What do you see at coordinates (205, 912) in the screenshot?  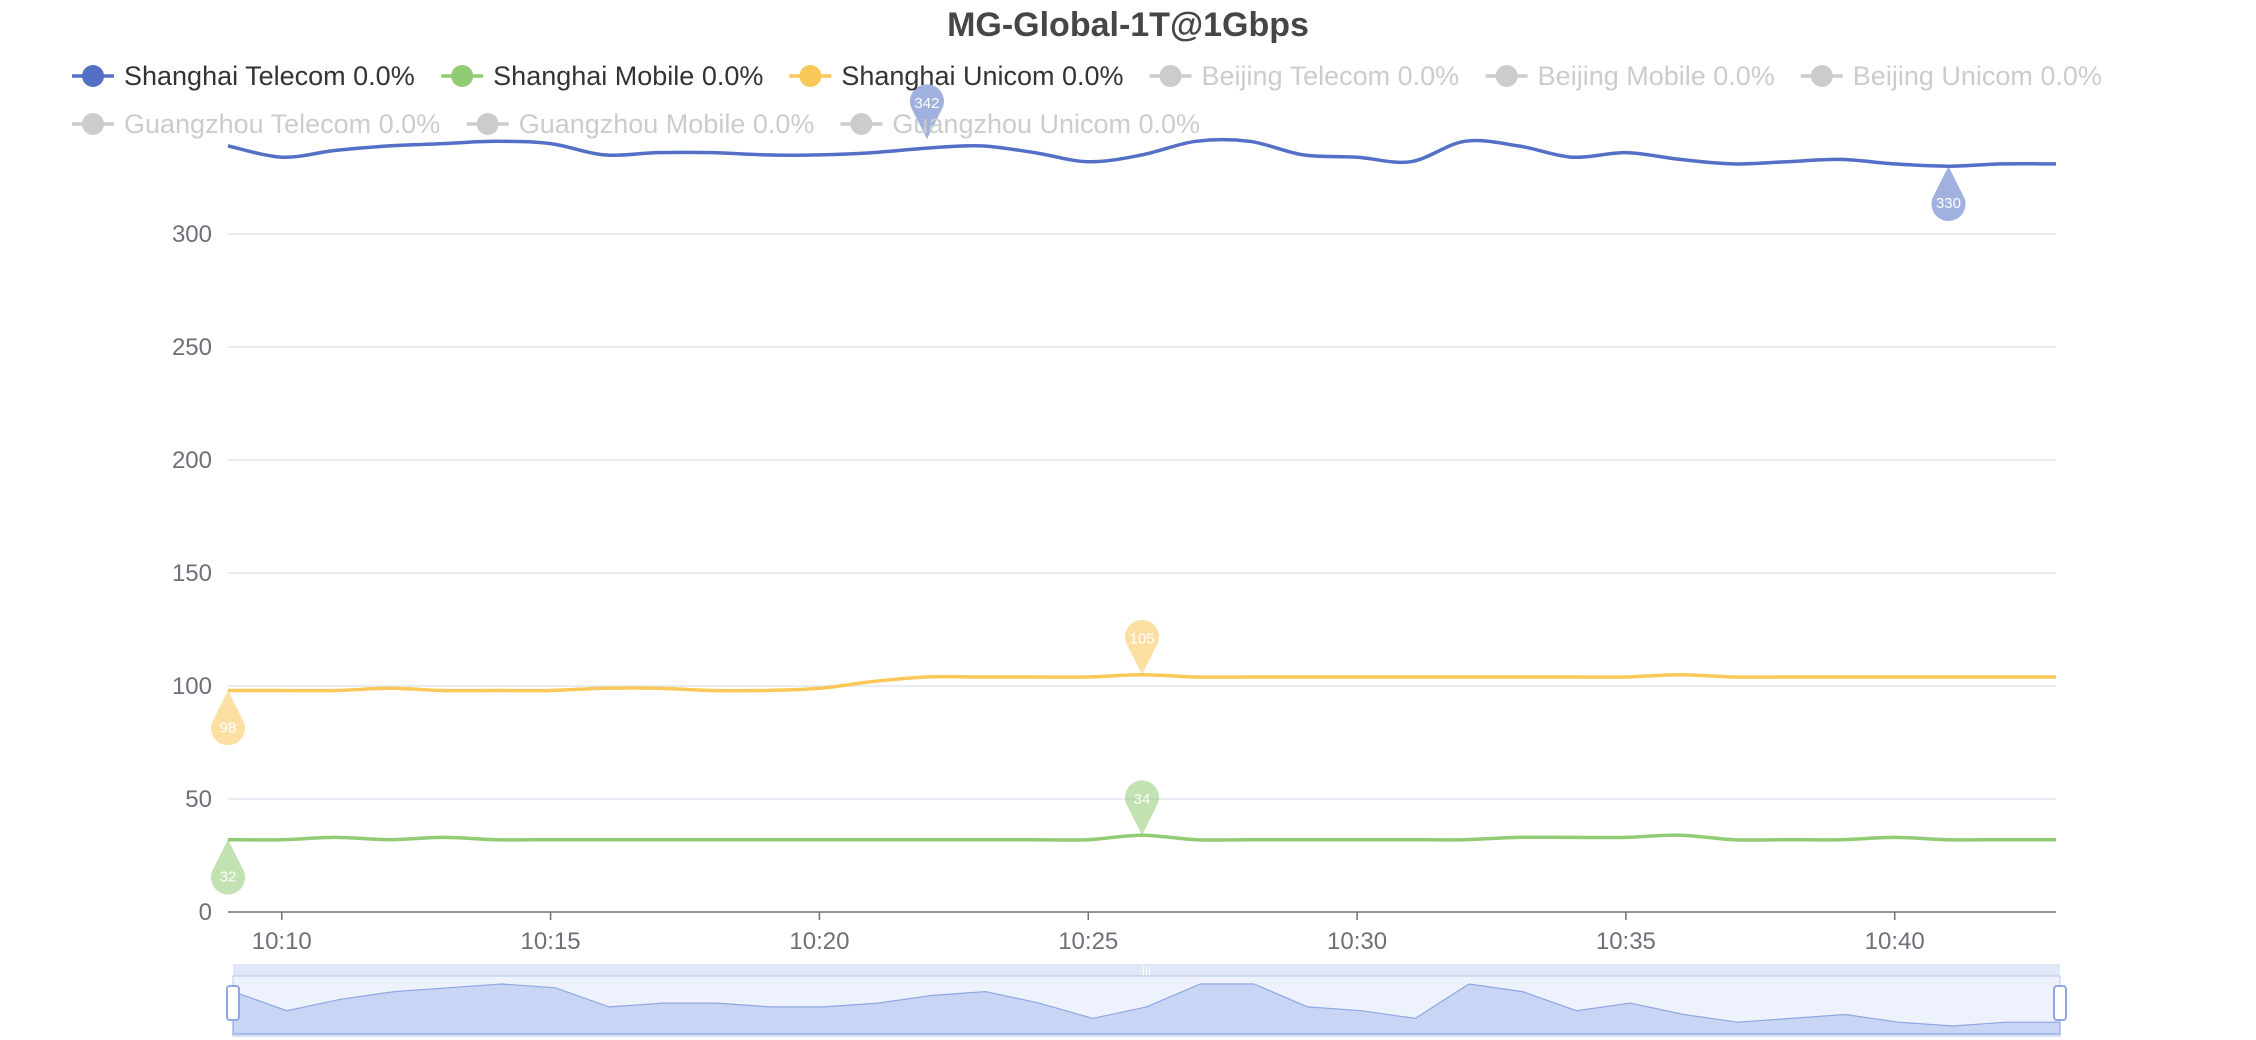 I see `y-tick-label: 0` at bounding box center [205, 912].